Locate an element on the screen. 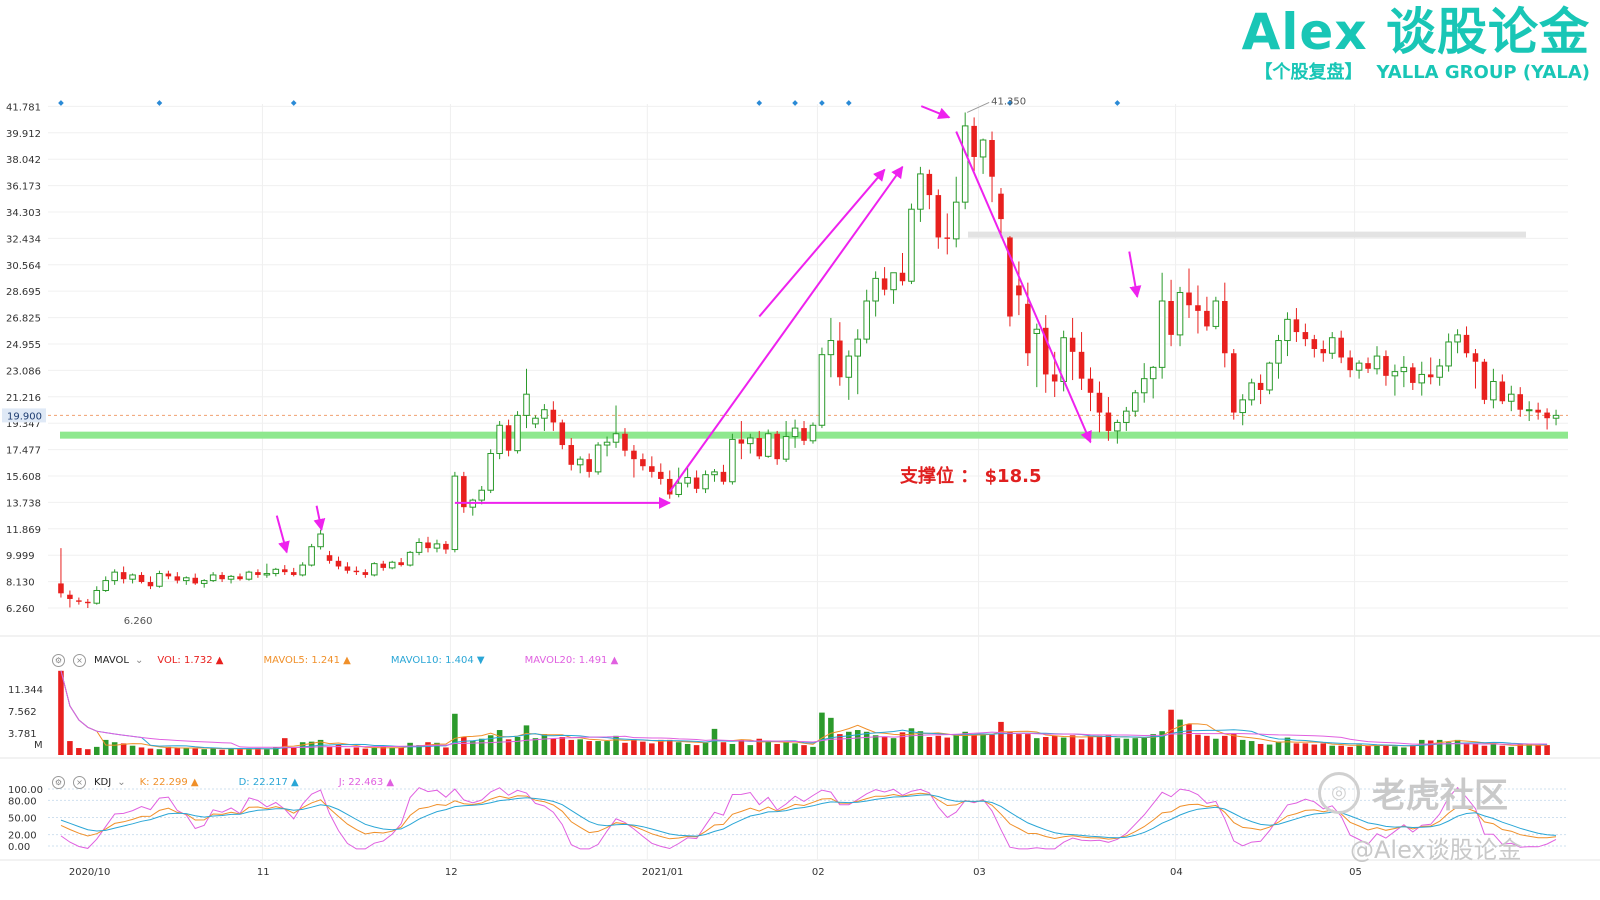 This screenshot has width=1600, height=900. kdj-indicator-name: KDJ is located at coordinates (103, 782).